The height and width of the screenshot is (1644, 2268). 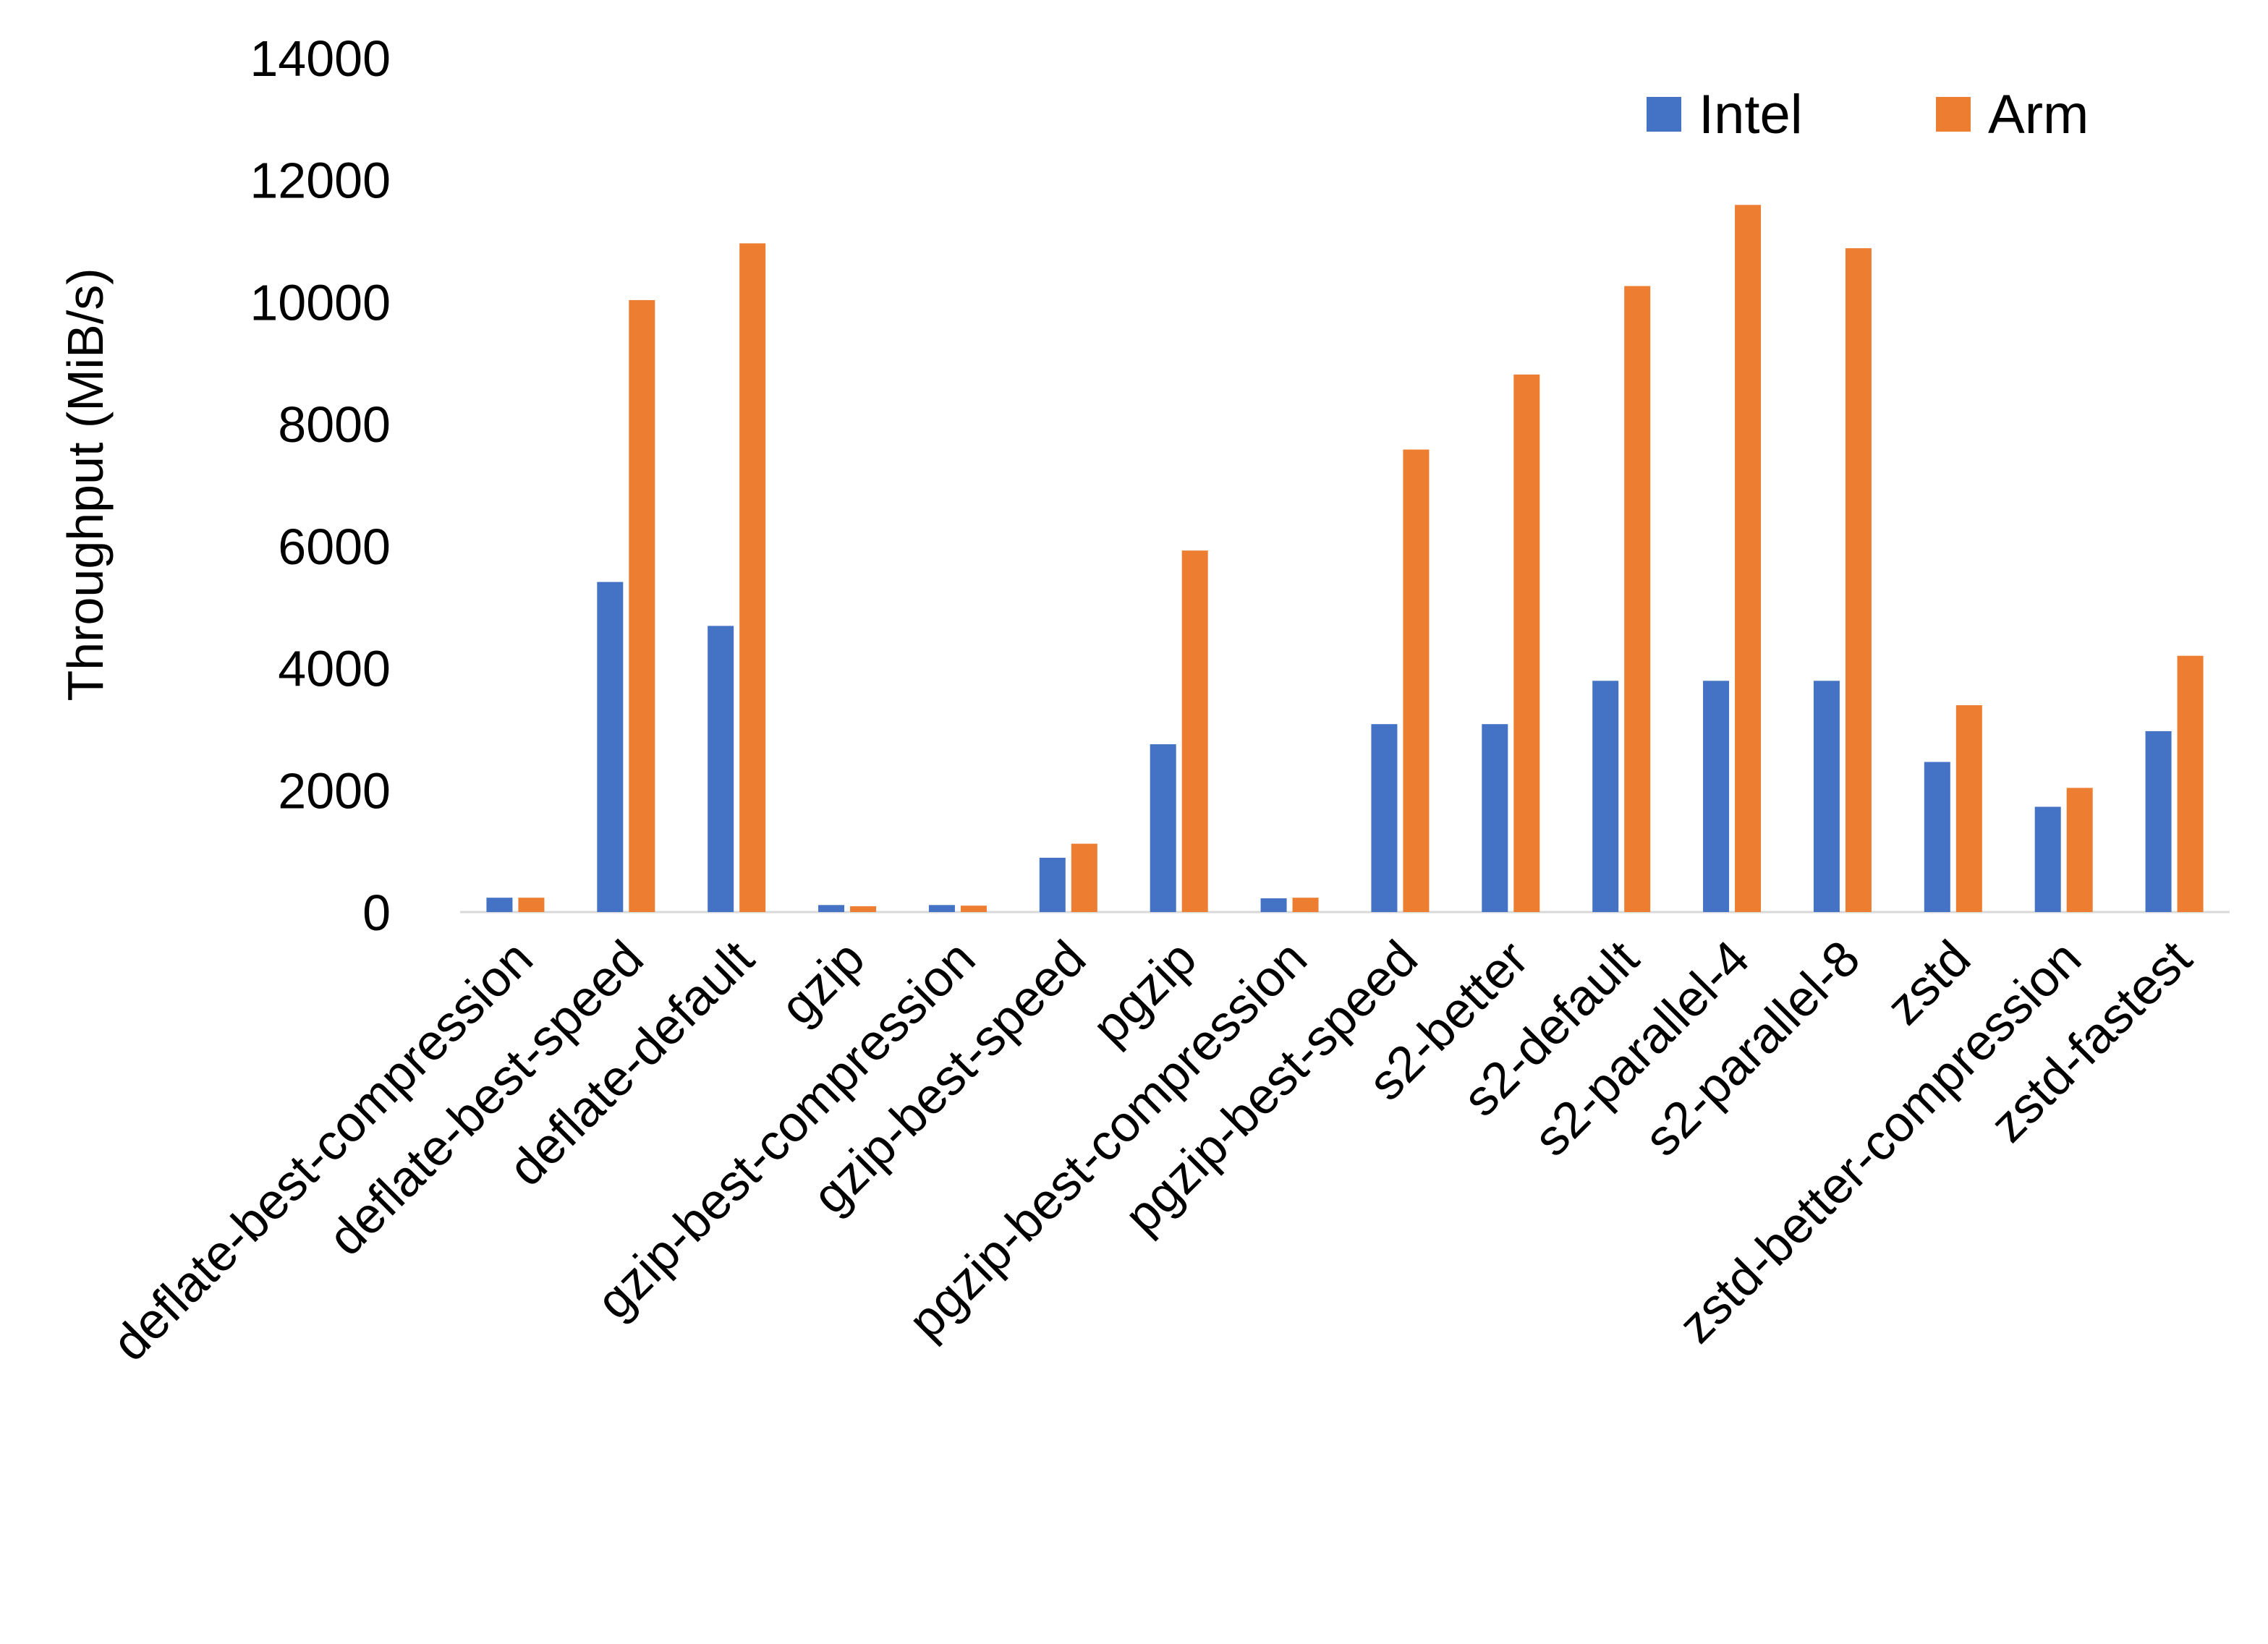 I want to click on x-tick-label: deflate-best-compression, so click(x=322, y=1150).